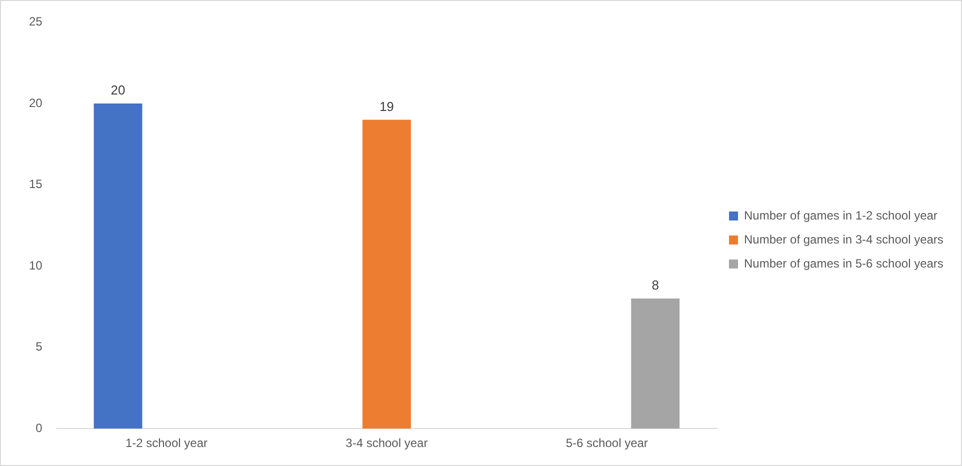  What do you see at coordinates (118, 90) in the screenshot?
I see `data-label: 20` at bounding box center [118, 90].